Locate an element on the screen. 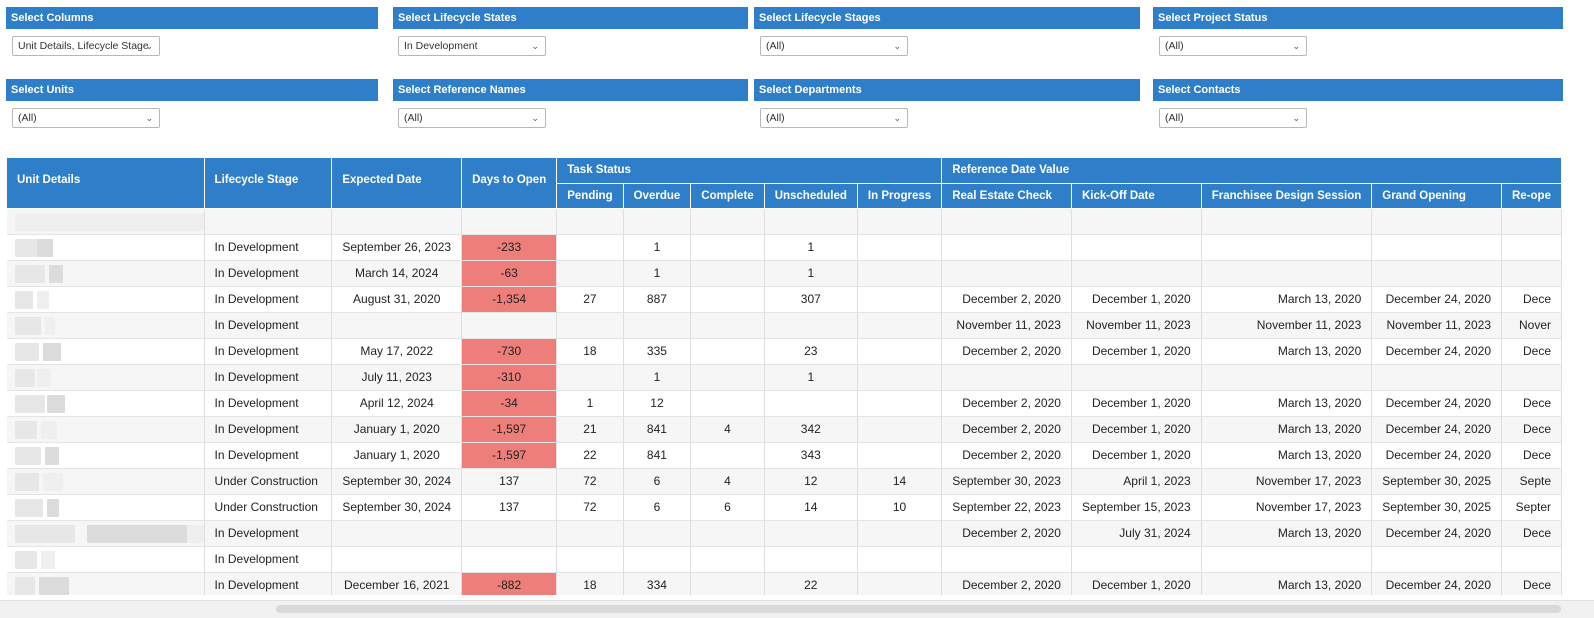 This screenshot has width=1594, height=618. cell-franchisee-design-session is located at coordinates (1287, 247).